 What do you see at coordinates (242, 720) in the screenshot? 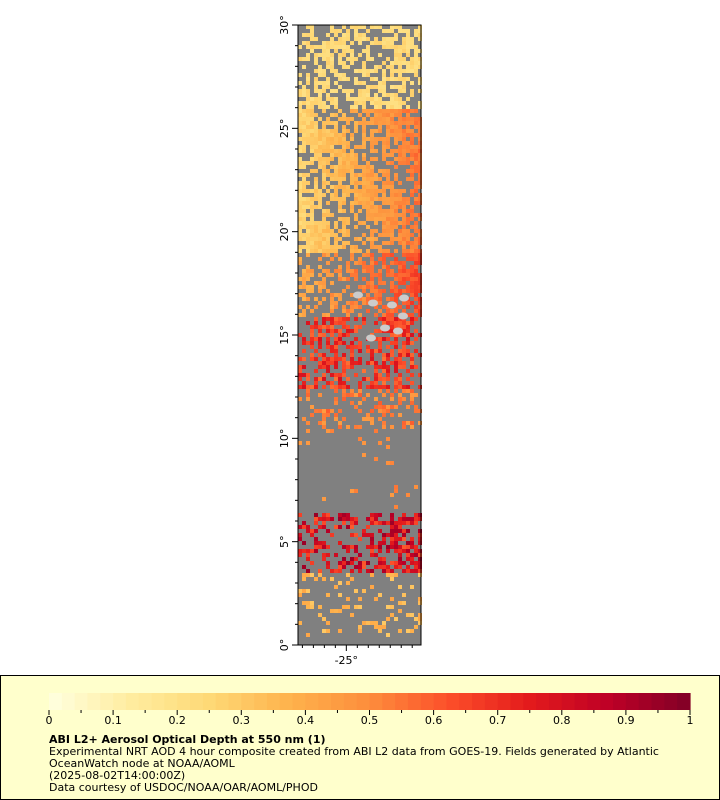
I see `colorbar-tick-label: 0.3` at bounding box center [242, 720].